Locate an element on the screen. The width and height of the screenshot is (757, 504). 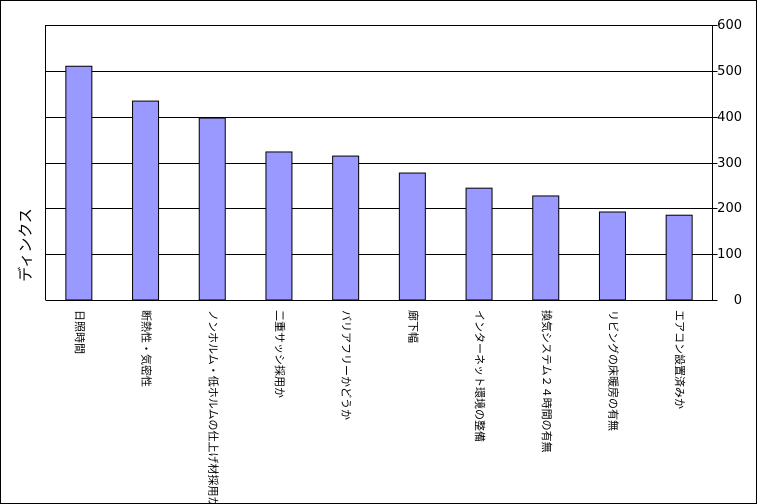
x-tick-label: エアコン設置済みか is located at coordinates (680, 359).